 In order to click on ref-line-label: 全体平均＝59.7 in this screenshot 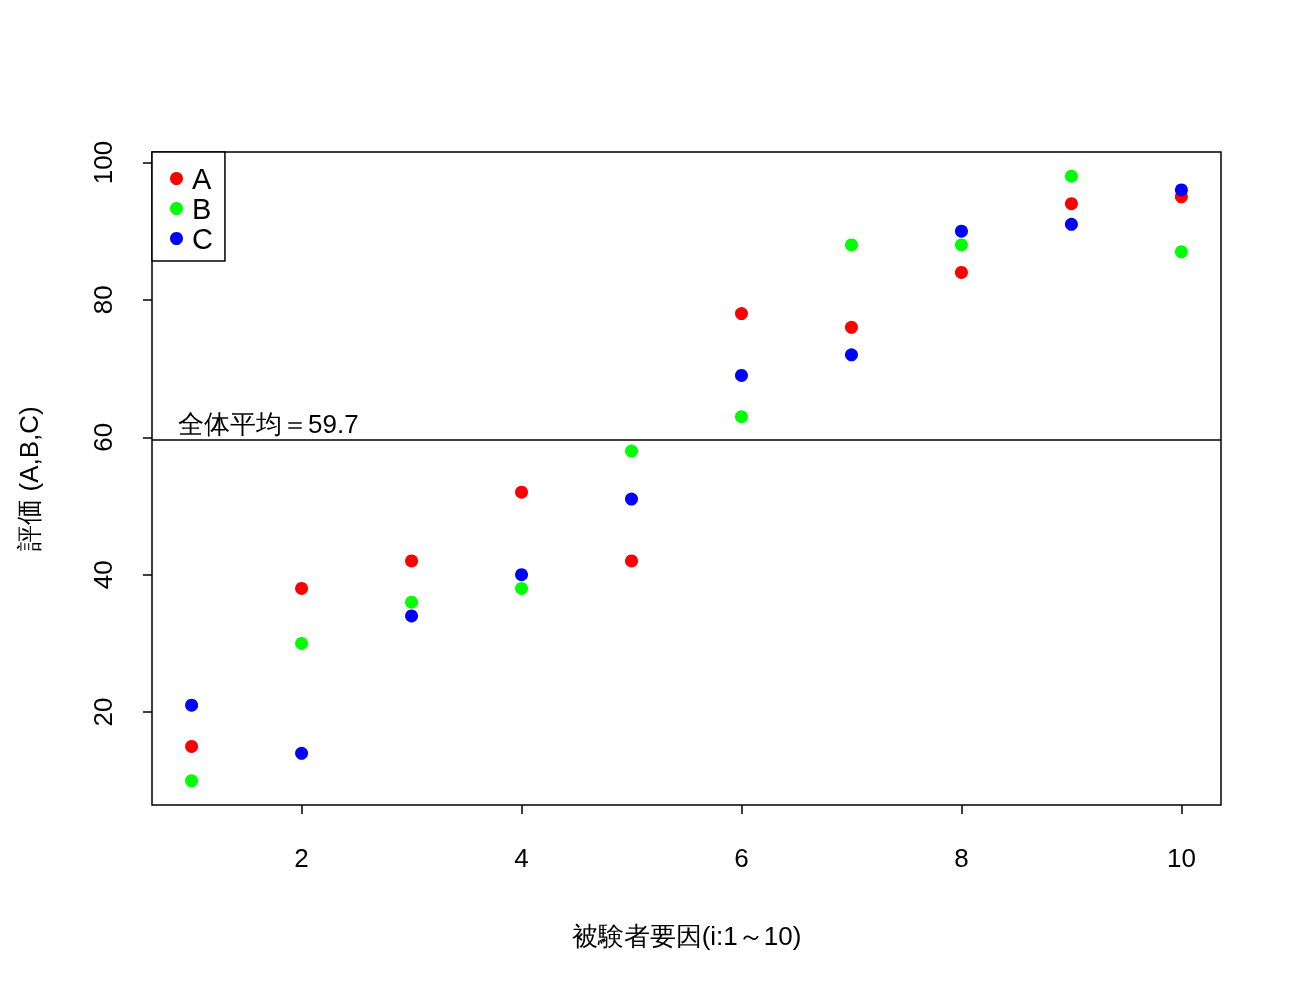, I will do `click(268, 424)`.